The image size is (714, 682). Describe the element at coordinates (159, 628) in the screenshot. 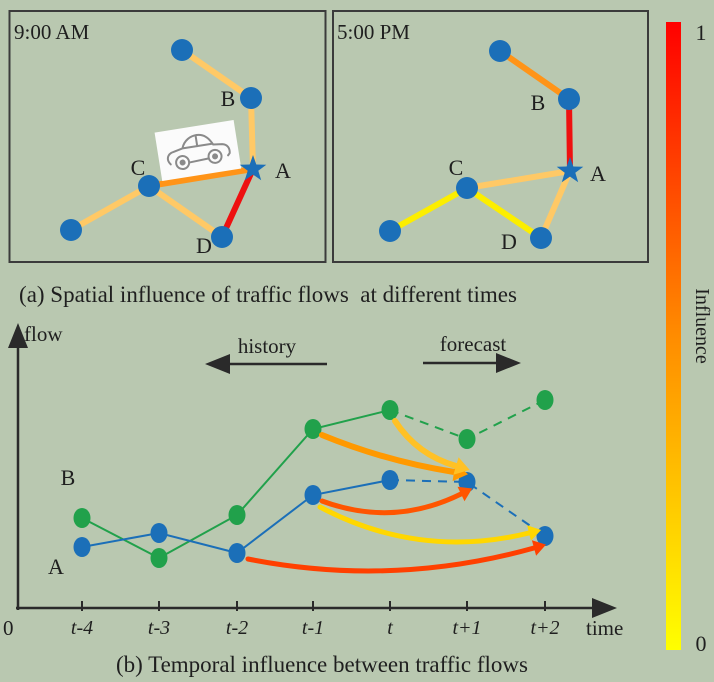

I see `tick-label: t-3` at that location.